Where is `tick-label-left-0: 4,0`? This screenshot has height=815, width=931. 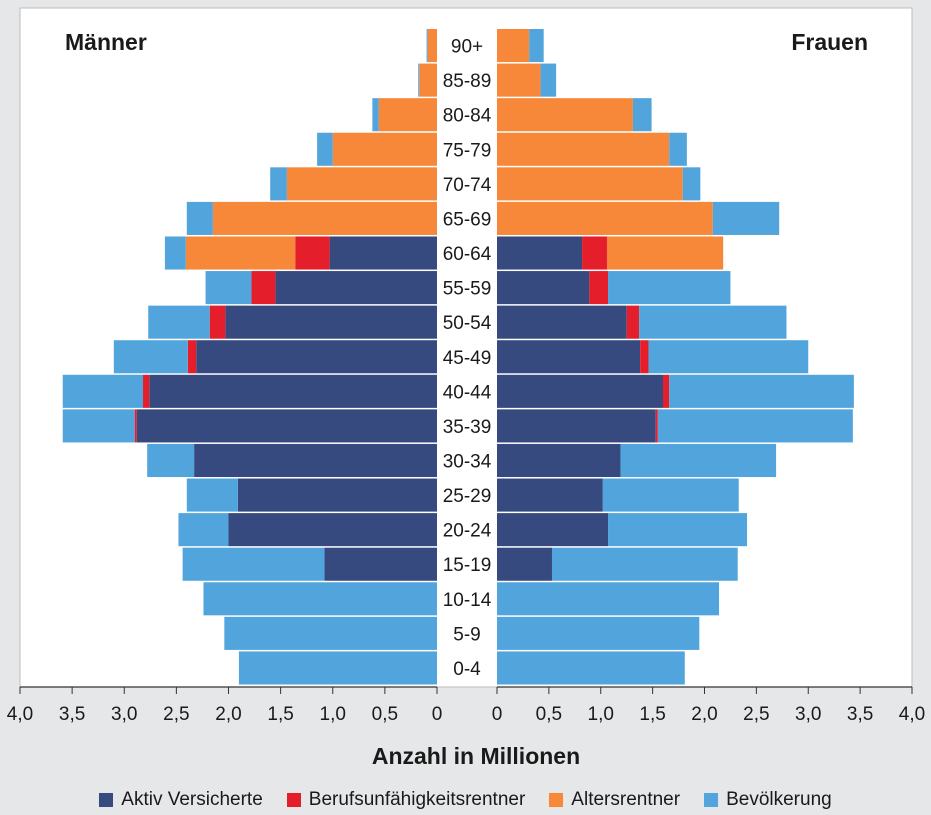 tick-label-left-0: 4,0 is located at coordinates (20, 714).